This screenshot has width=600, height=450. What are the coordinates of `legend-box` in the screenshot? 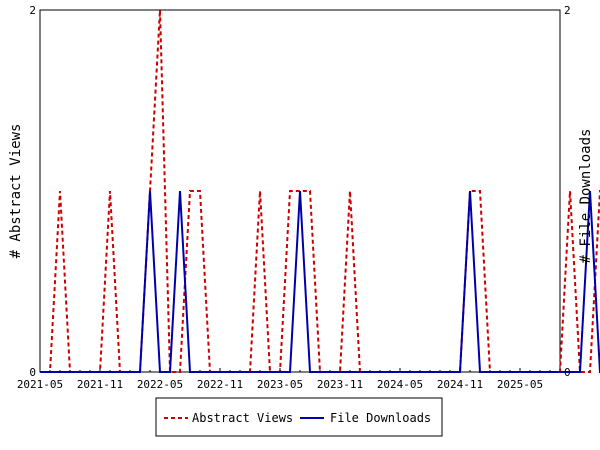 It's located at (299, 417).